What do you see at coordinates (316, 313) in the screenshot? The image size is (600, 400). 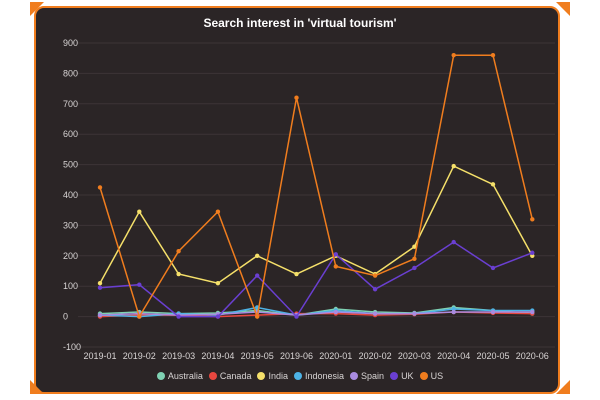 I see `series-line-spain` at bounding box center [316, 313].